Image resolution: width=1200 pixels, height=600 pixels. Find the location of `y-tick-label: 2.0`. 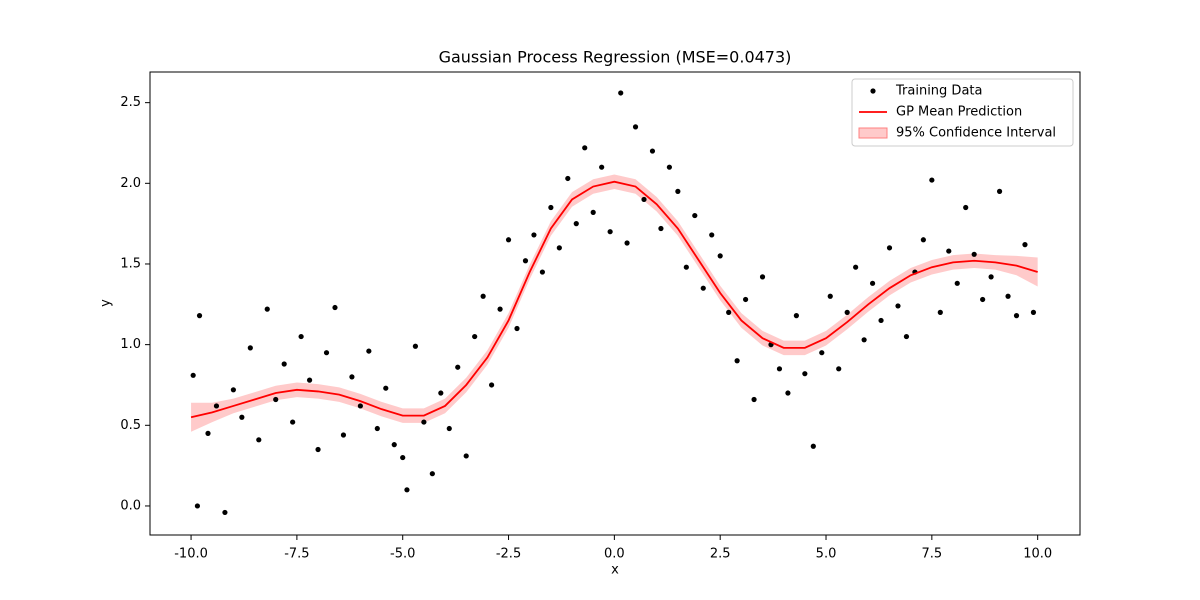

y-tick-label: 2.0 is located at coordinates (130, 183).